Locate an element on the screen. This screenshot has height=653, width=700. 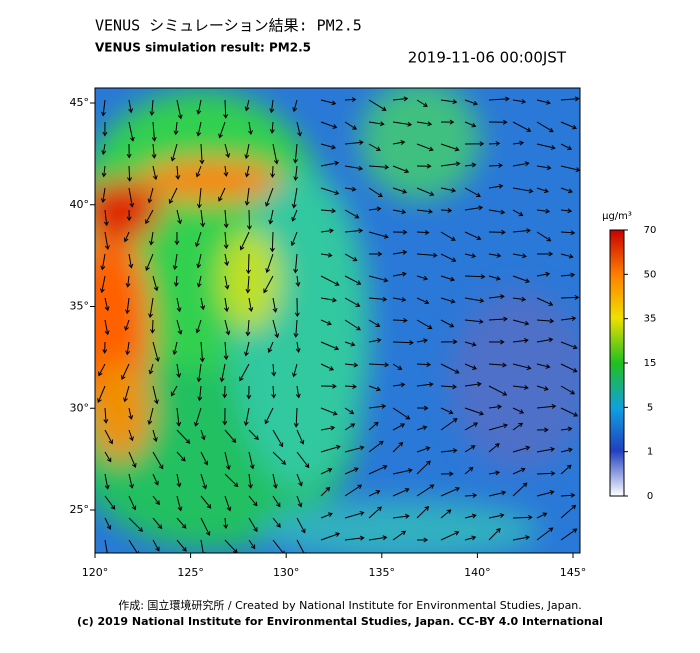
lat-label: 45° is located at coordinates (80, 102).